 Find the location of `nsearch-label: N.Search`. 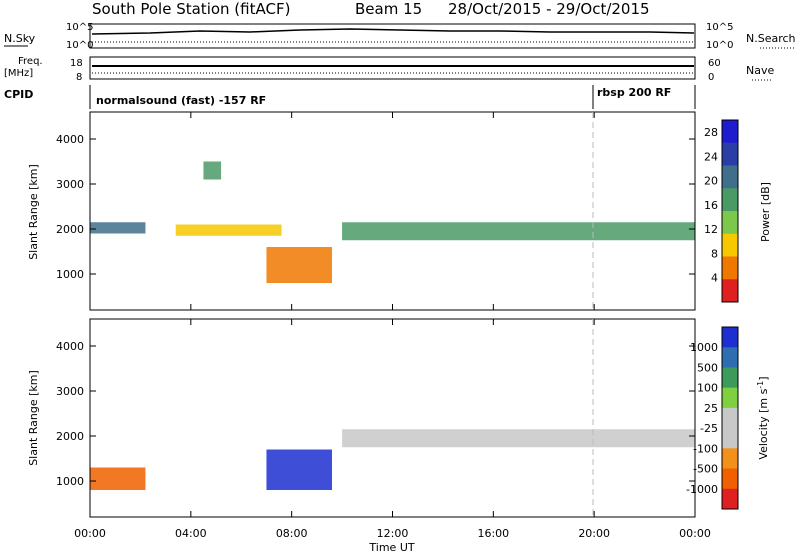

nsearch-label: N.Search is located at coordinates (771, 38).